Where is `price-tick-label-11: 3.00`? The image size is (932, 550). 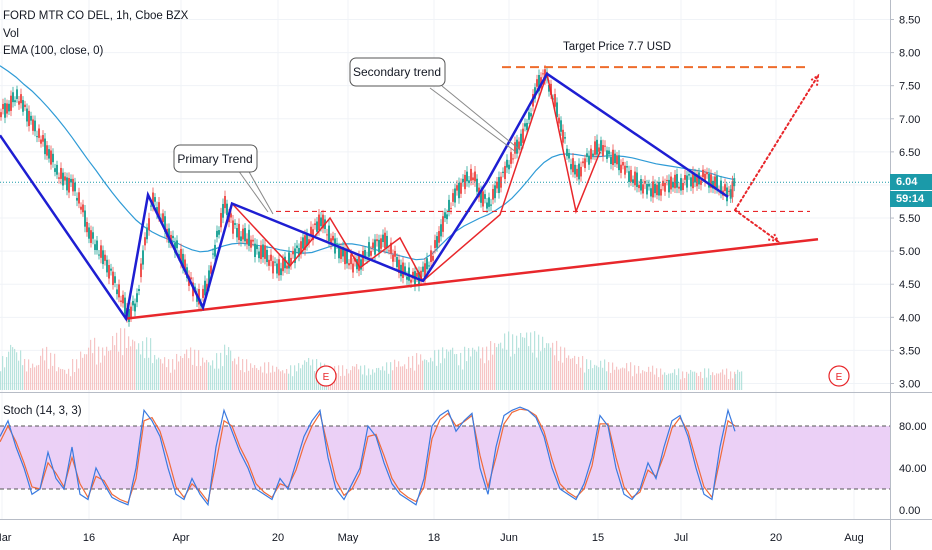
price-tick-label-11: 3.00 is located at coordinates (909, 385).